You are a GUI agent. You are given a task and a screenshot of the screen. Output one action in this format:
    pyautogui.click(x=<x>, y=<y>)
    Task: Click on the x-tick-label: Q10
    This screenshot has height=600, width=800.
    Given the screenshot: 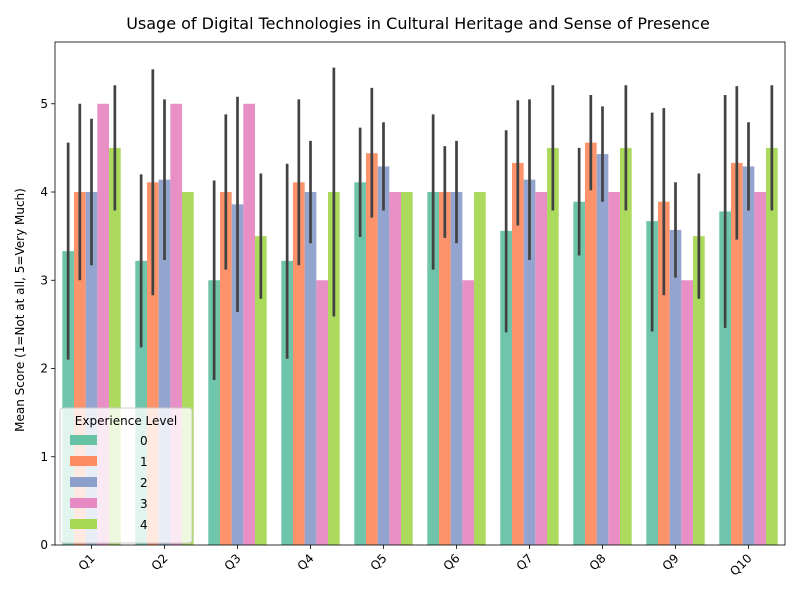 What is the action you would take?
    pyautogui.click(x=740, y=564)
    